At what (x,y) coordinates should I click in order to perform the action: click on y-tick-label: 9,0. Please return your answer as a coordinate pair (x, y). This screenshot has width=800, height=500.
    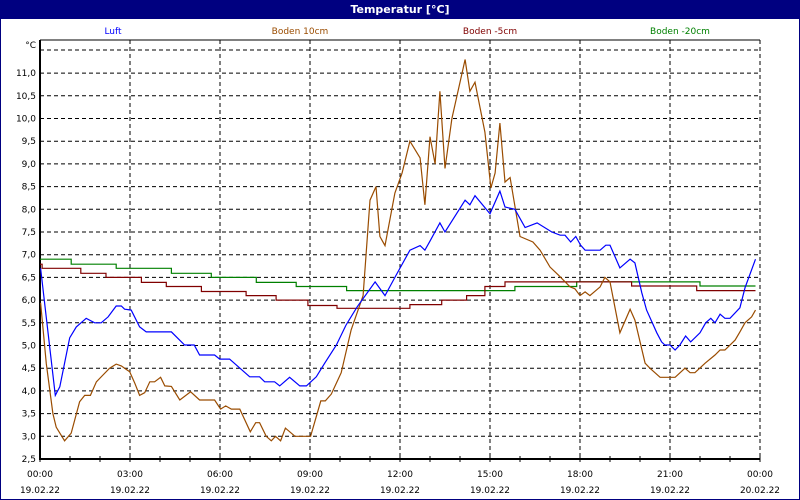
    Looking at the image, I should click on (29, 165).